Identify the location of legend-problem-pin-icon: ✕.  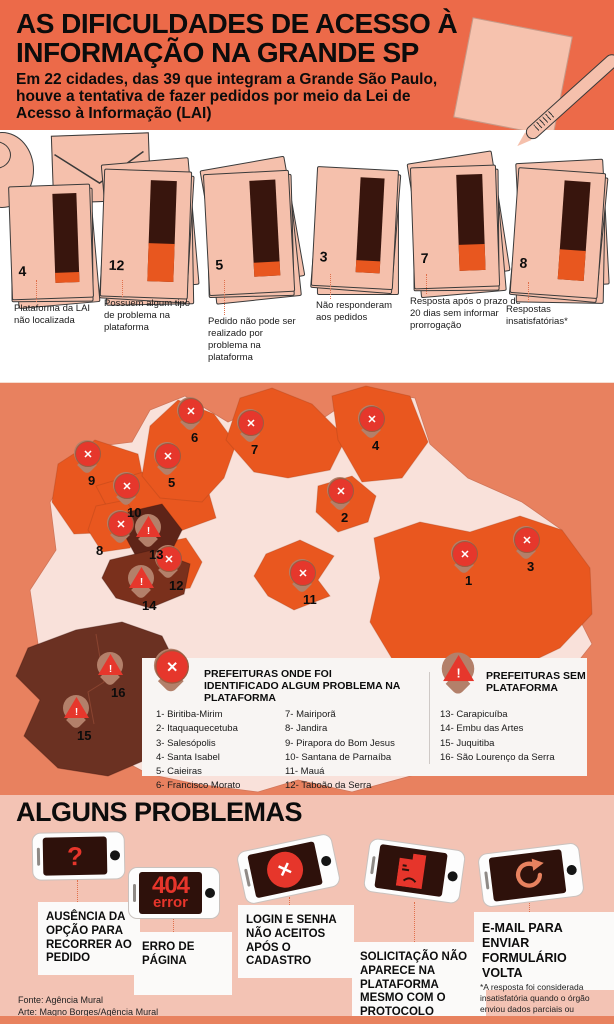
(171, 676).